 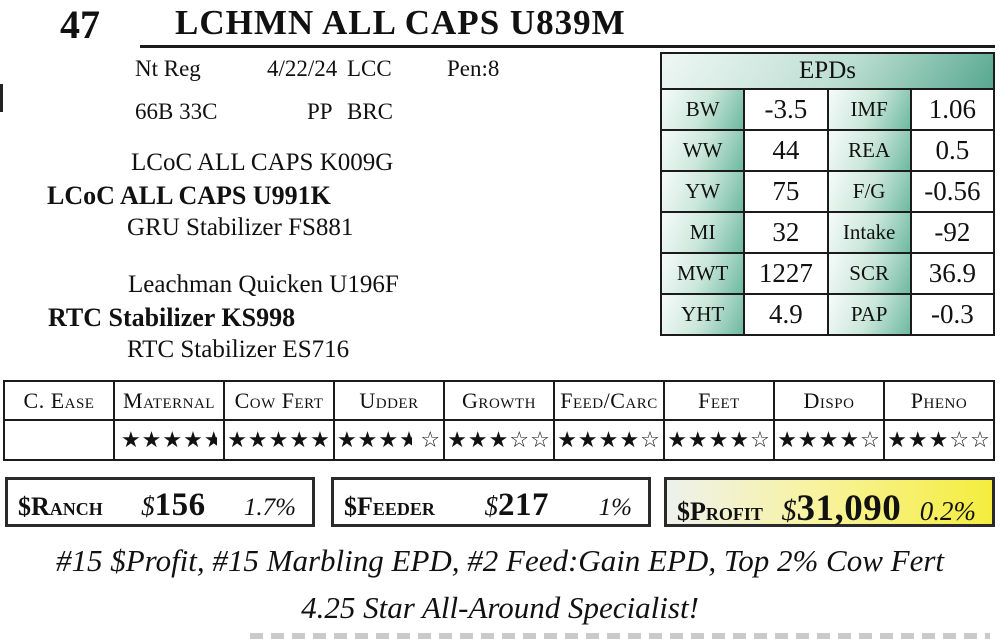 I want to click on epd-label-cell: WW, so click(x=702, y=150).